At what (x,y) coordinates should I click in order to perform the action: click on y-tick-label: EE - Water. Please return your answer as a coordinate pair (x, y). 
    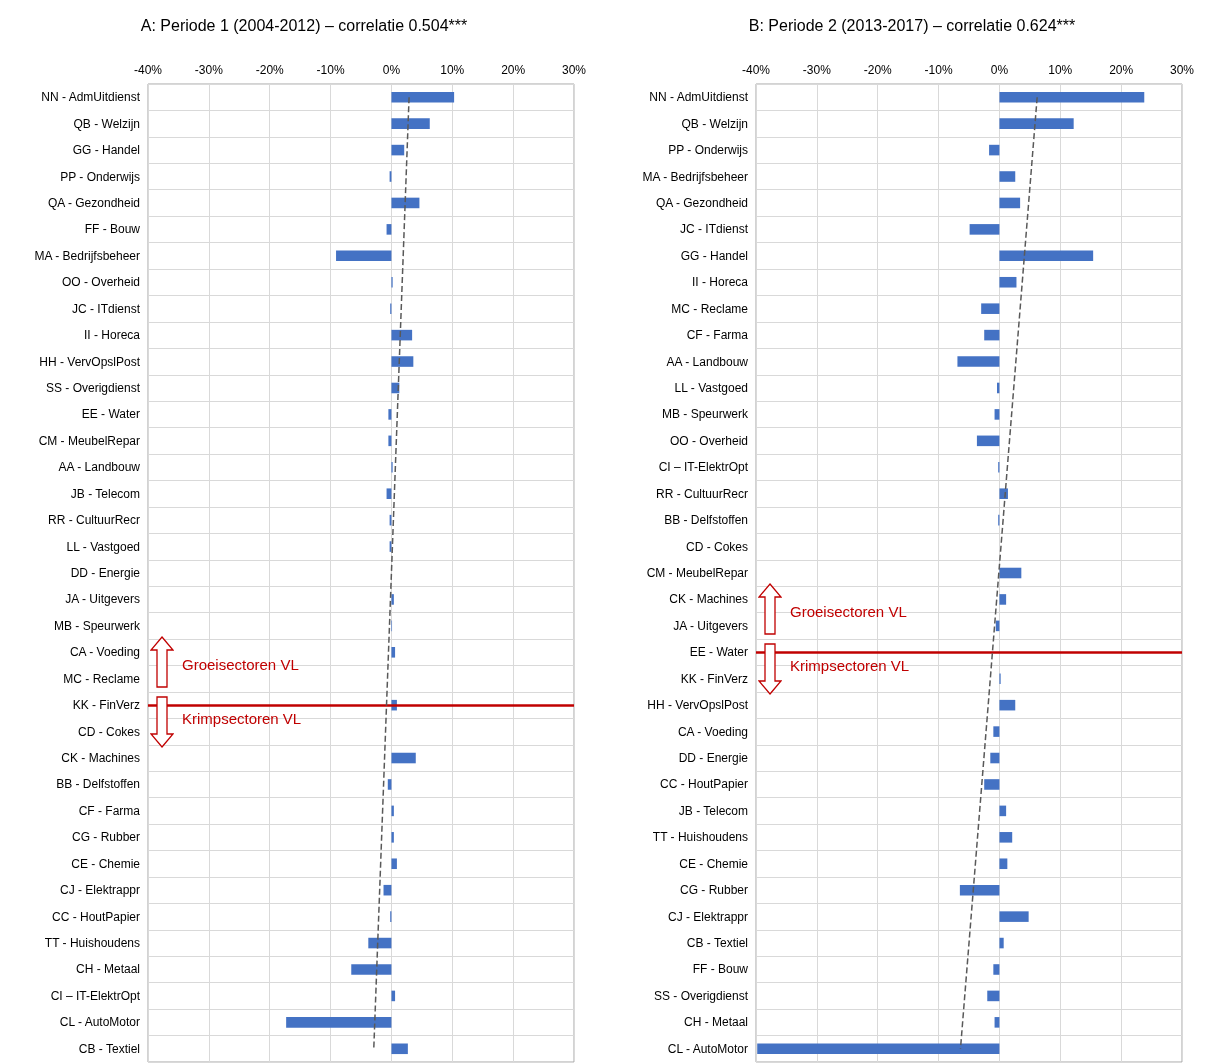
    Looking at the image, I should click on (718, 652).